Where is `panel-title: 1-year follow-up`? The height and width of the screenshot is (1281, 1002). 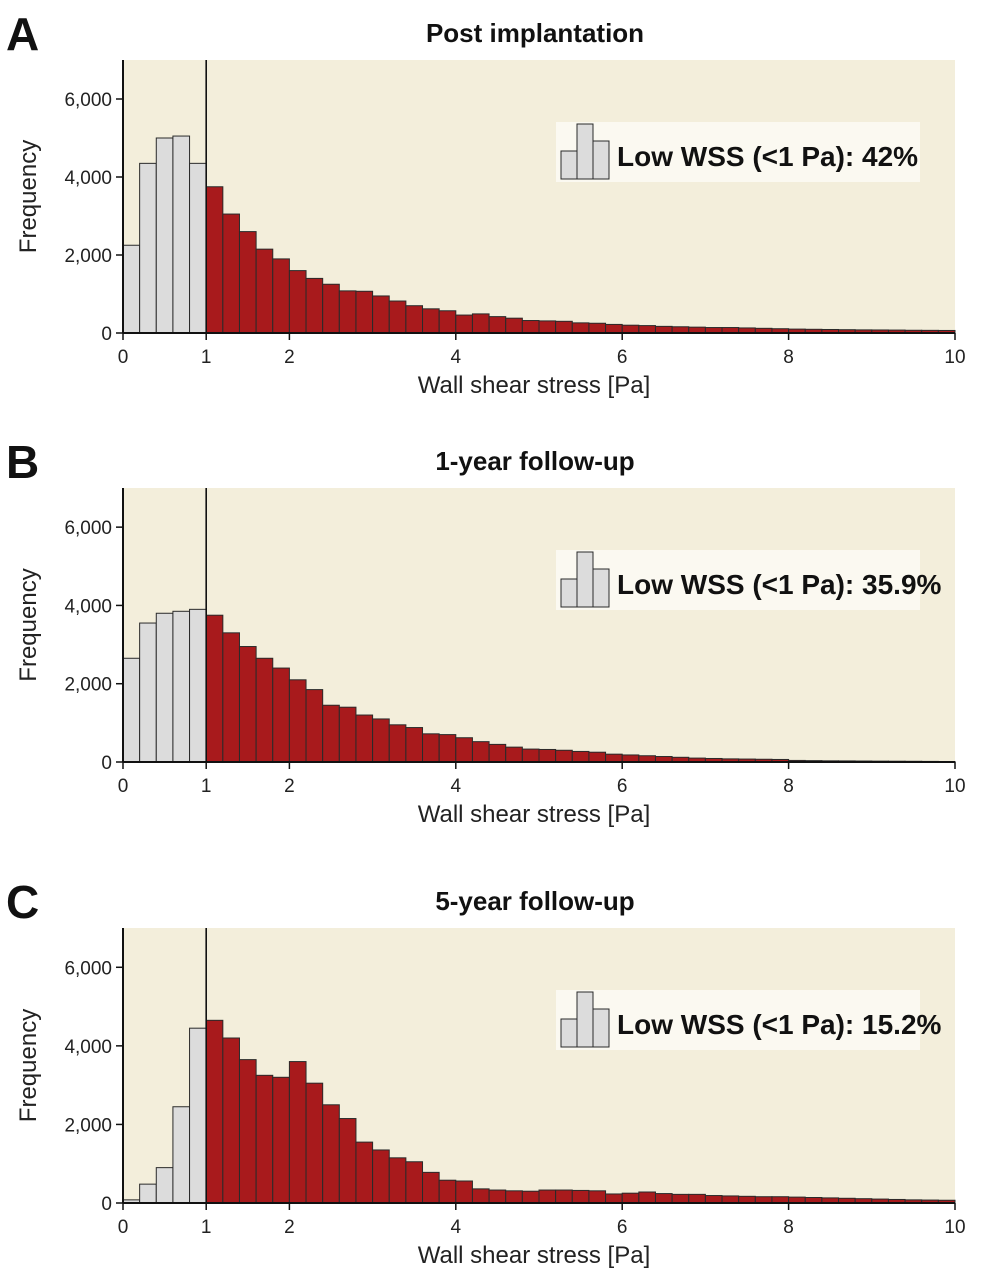 panel-title: 1-year follow-up is located at coordinates (534, 461).